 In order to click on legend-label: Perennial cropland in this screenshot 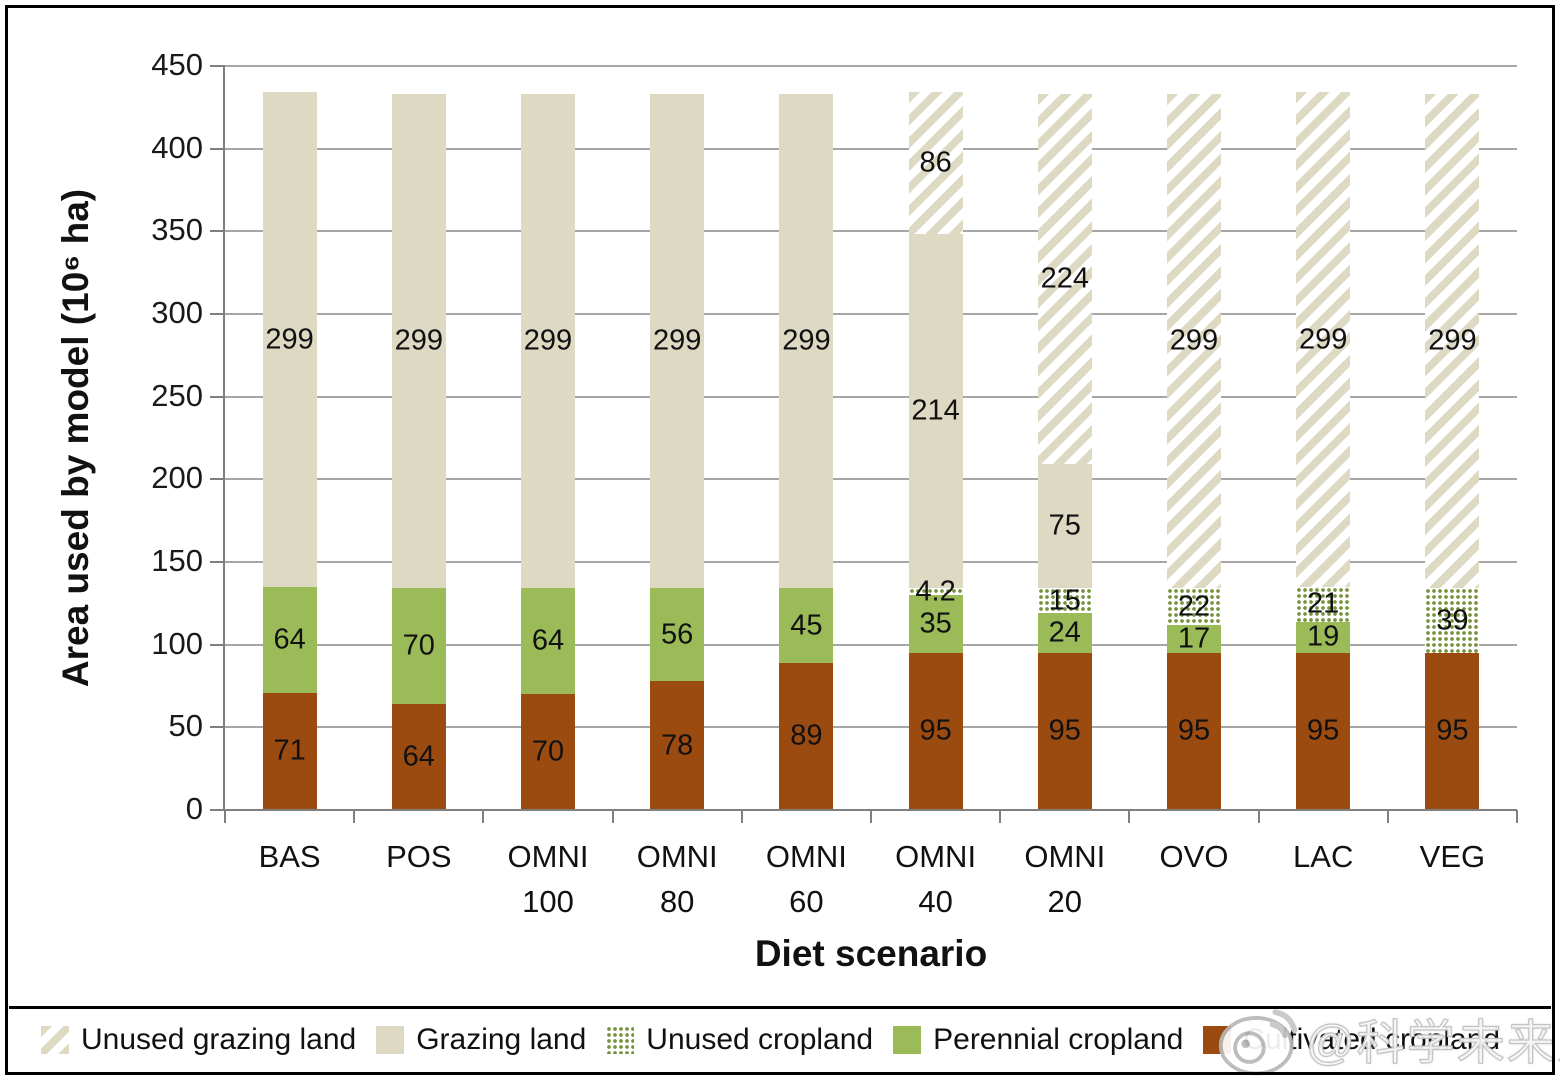, I will do `click(1058, 1039)`.